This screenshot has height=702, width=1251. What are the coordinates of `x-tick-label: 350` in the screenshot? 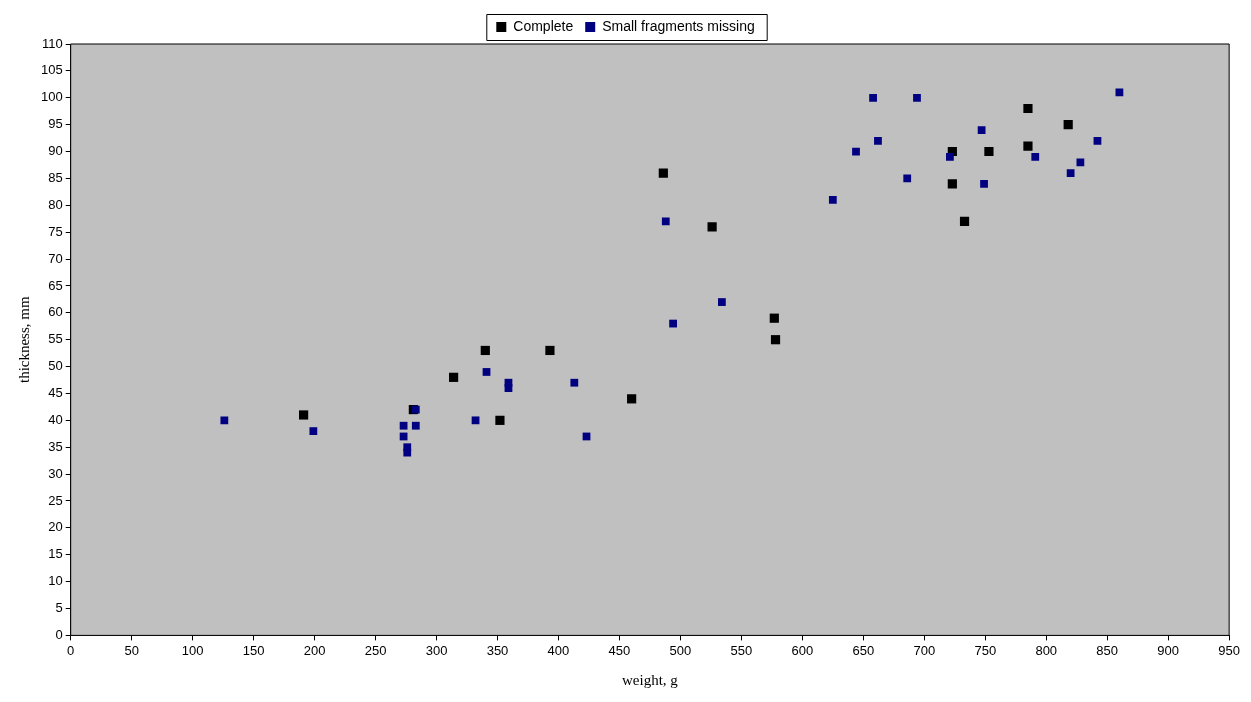 It's located at (497, 650).